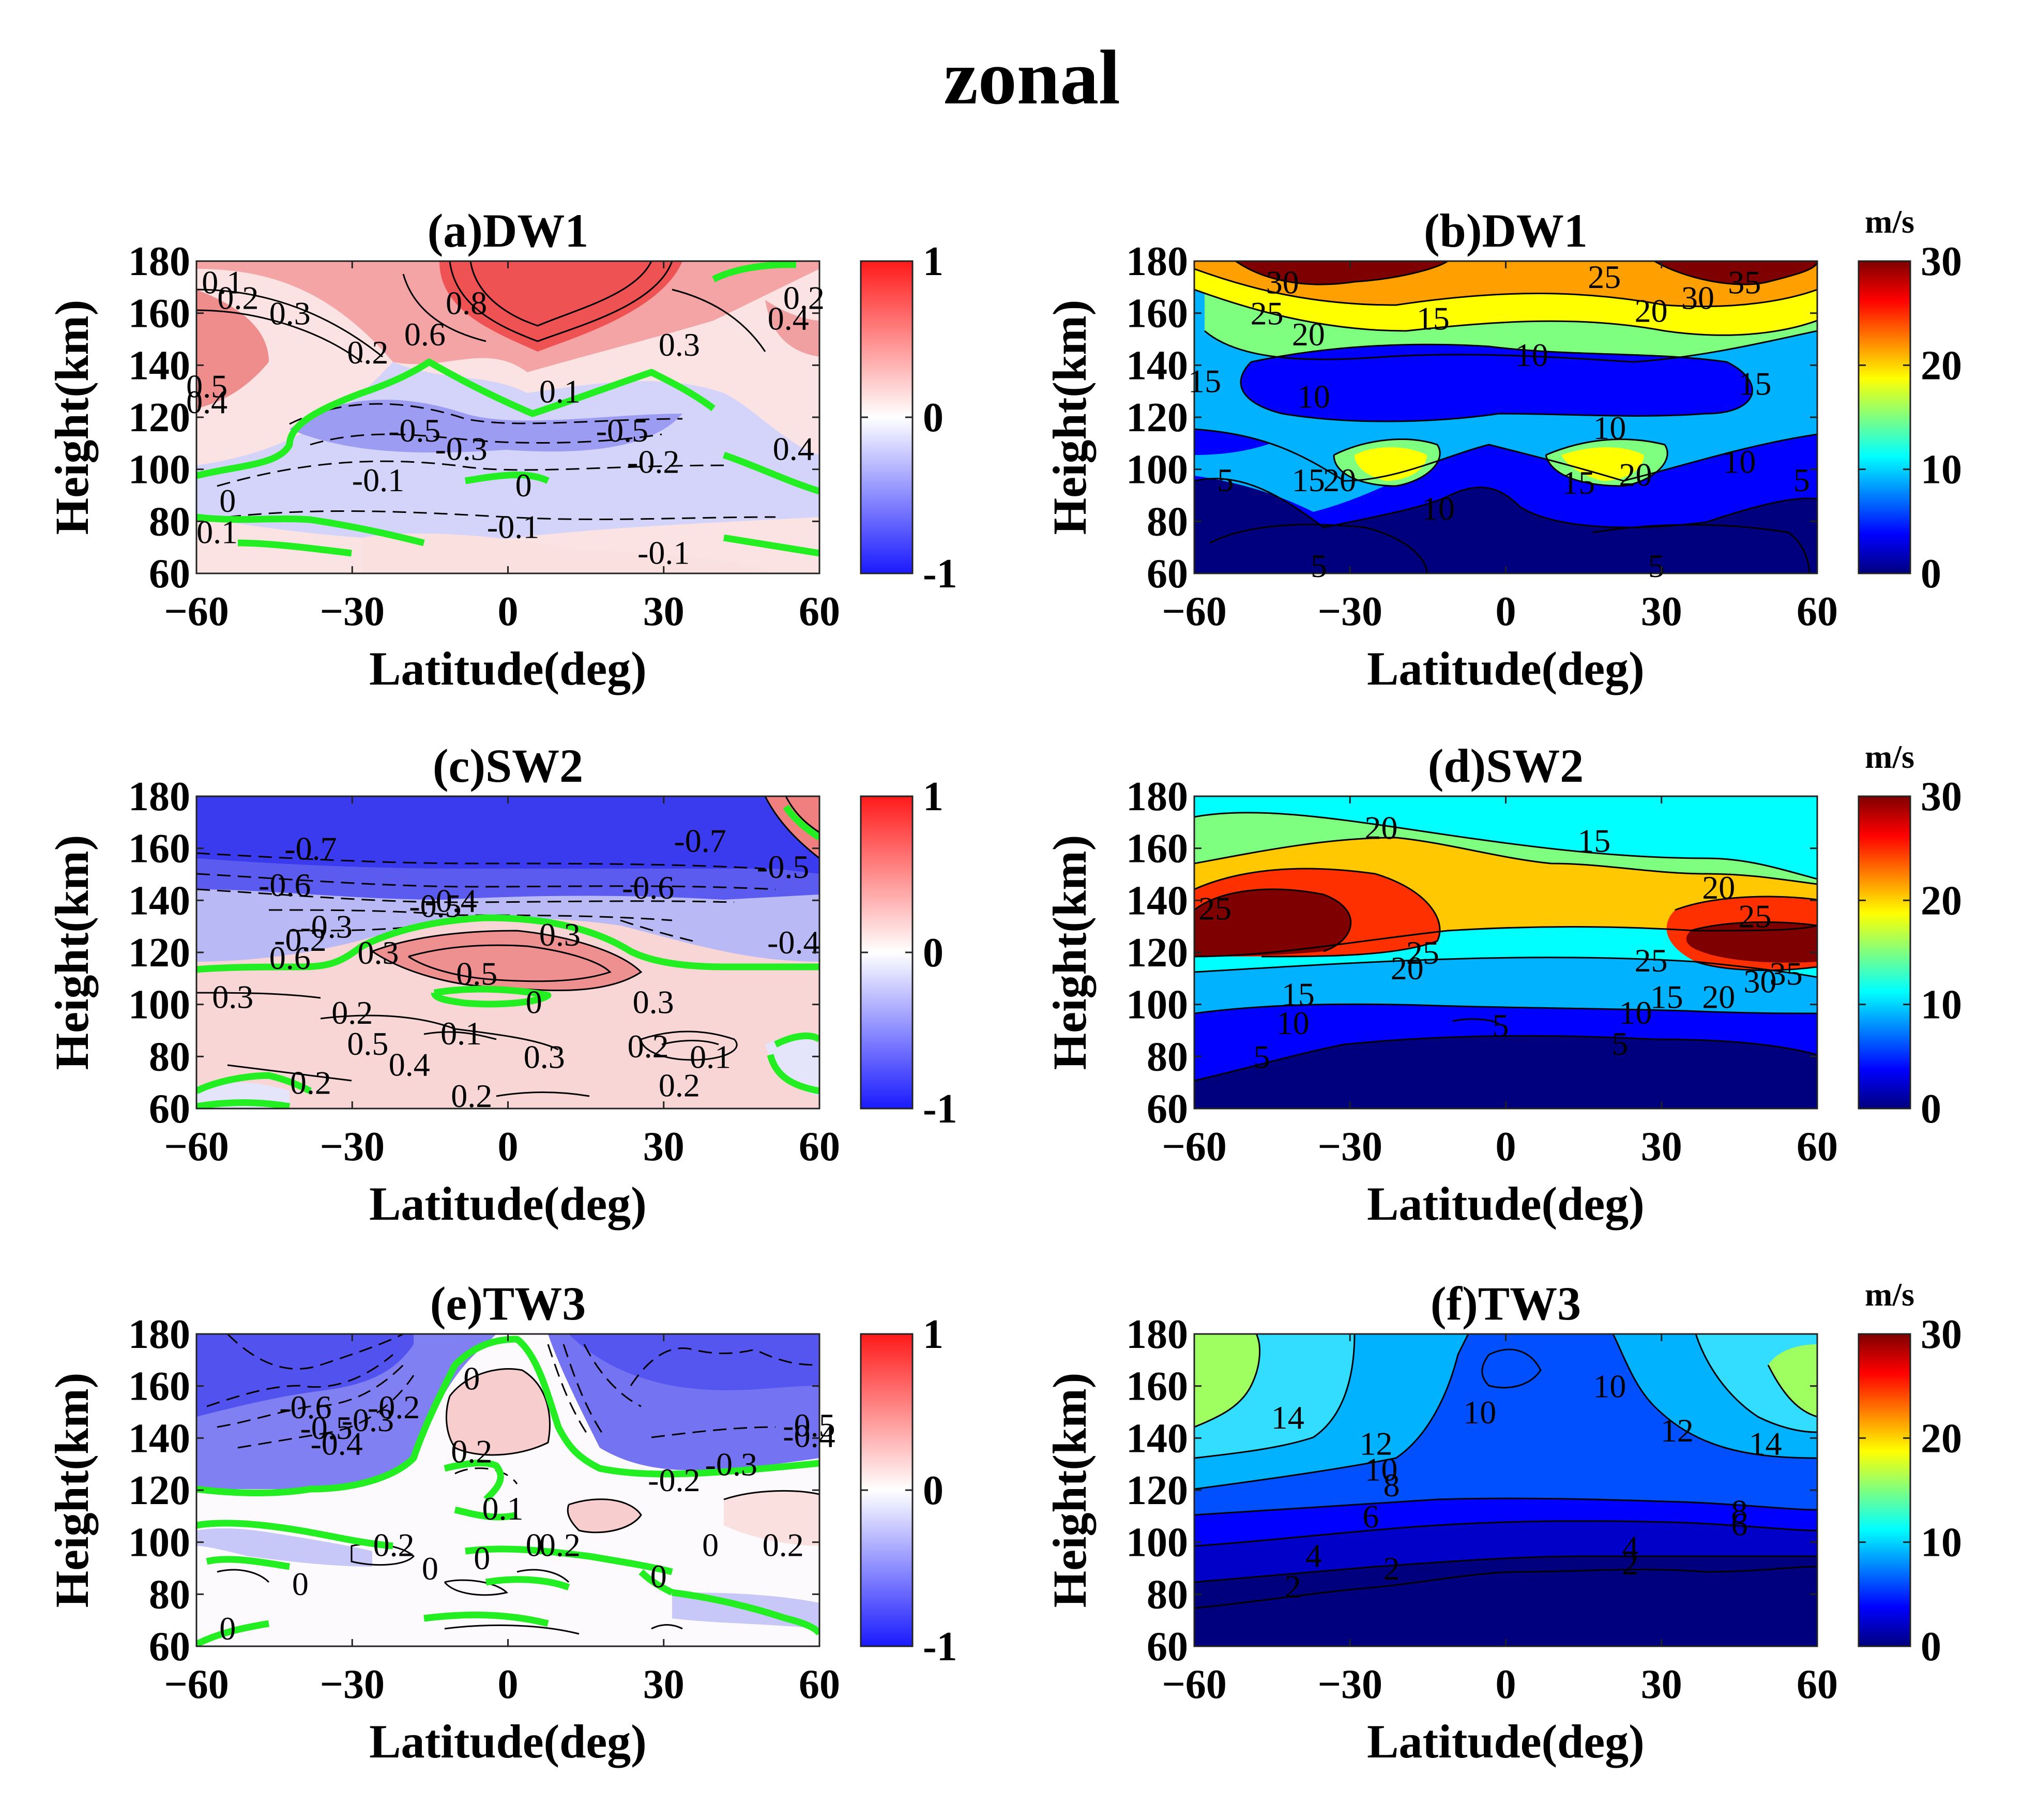  Describe the element at coordinates (1739, 1511) in the screenshot. I see `contour-label: 8` at that location.